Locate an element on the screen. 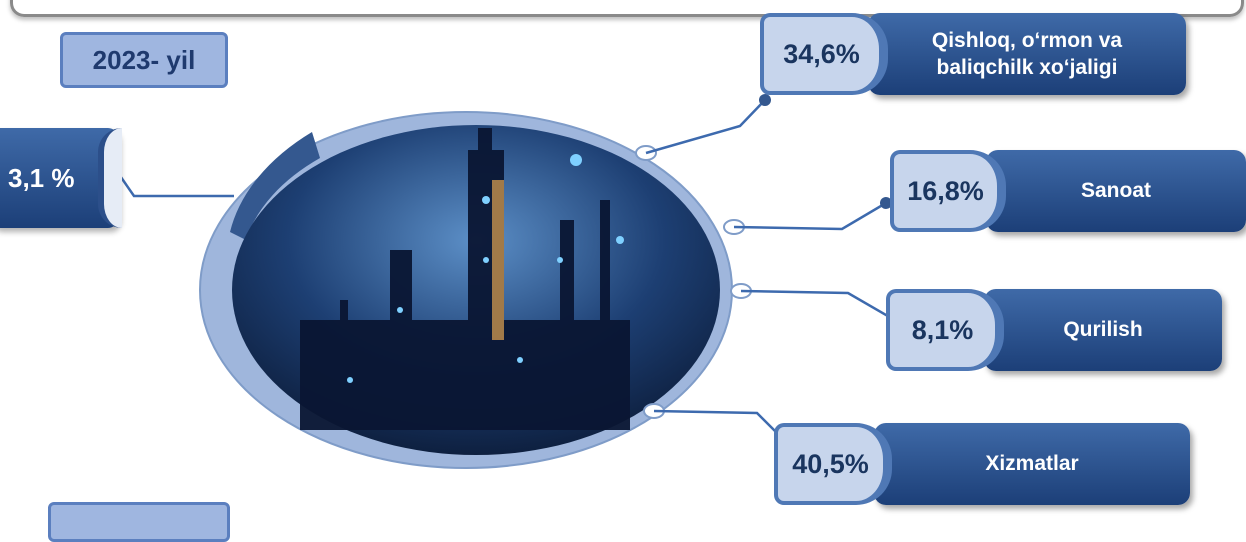  segment-agriculture-label-line1: Qishloq, o‘rmon va is located at coordinates (1027, 40).